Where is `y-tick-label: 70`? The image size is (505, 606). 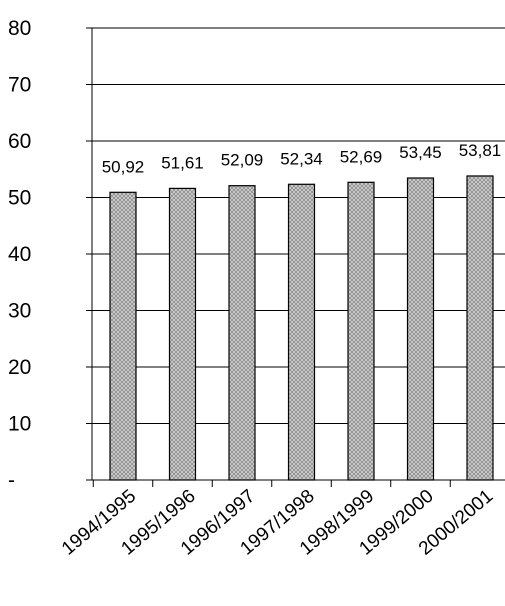 y-tick-label: 70 is located at coordinates (19, 85).